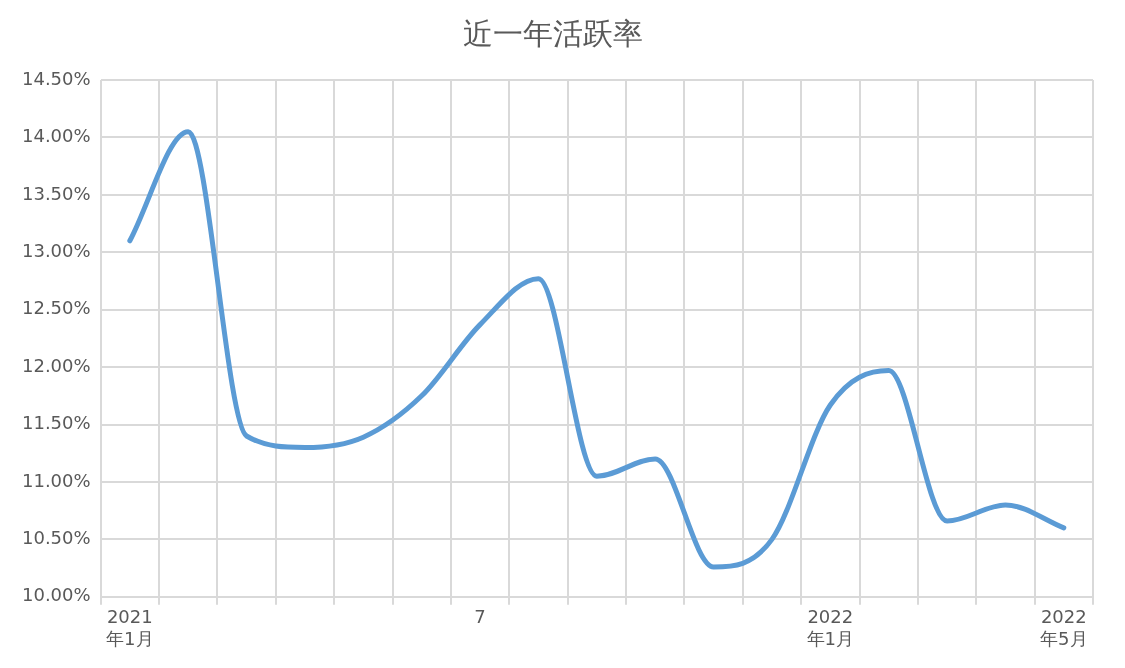 This screenshot has height=668, width=1125. I want to click on y-tick-label: 11.50%, so click(56, 423).